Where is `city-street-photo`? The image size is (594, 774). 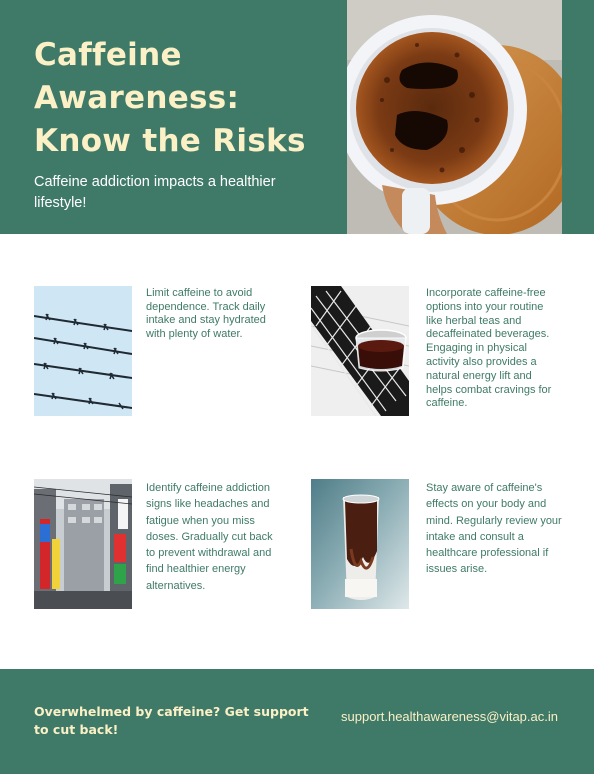
city-street-photo is located at coordinates (83, 544).